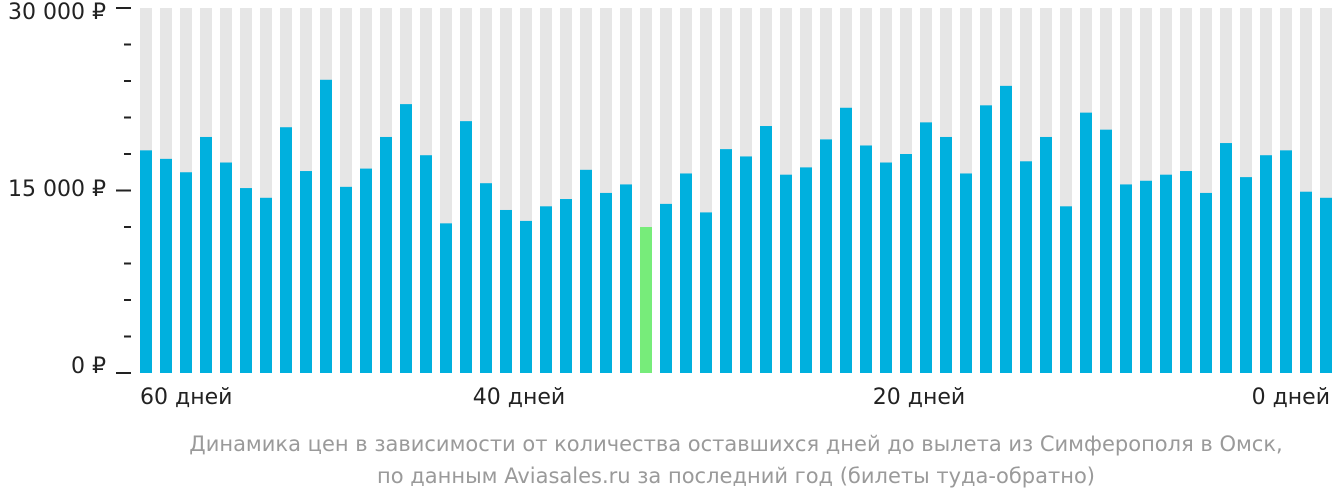 This screenshot has width=1332, height=502. Describe the element at coordinates (88, 366) in the screenshot. I see `y-tick-label-0: 0 ₽` at that location.